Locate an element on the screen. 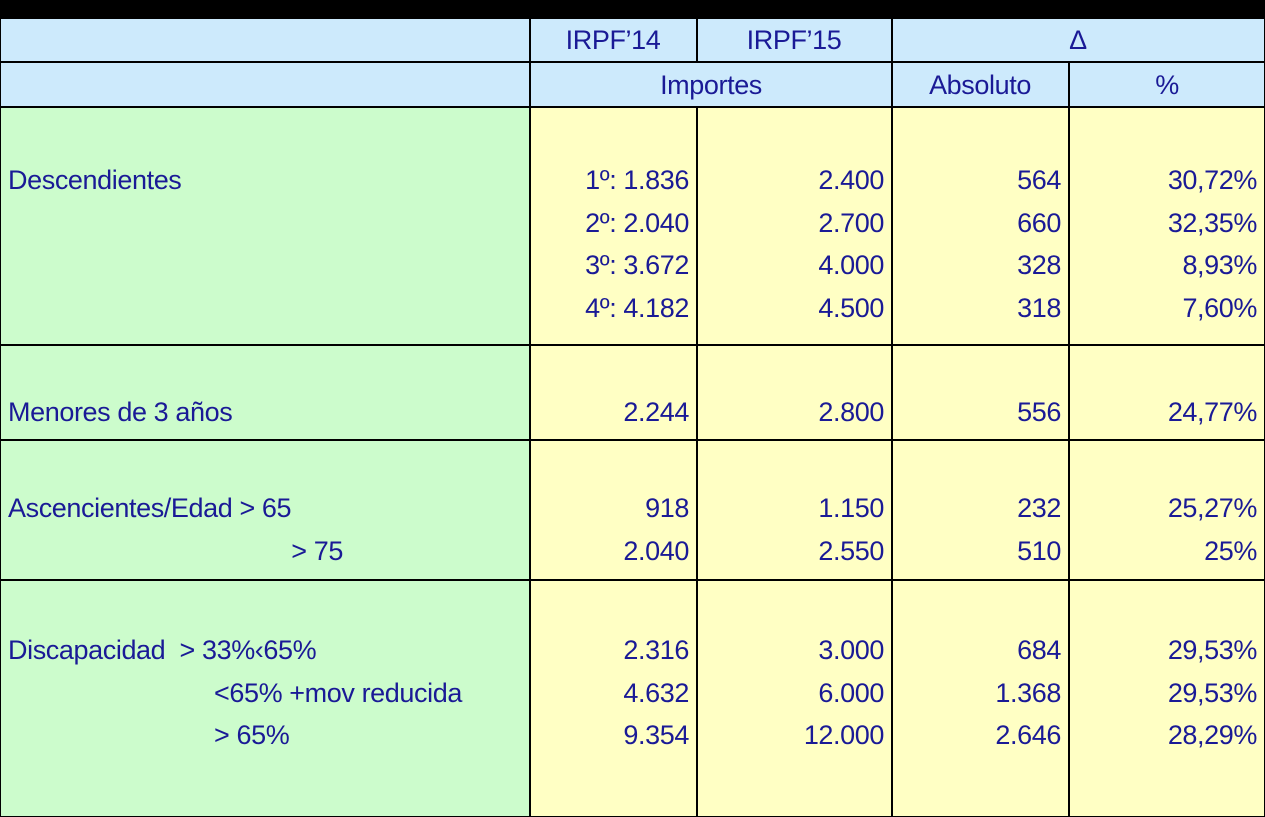 This screenshot has width=1265, height=817. value: 7,60% is located at coordinates (1219, 307).